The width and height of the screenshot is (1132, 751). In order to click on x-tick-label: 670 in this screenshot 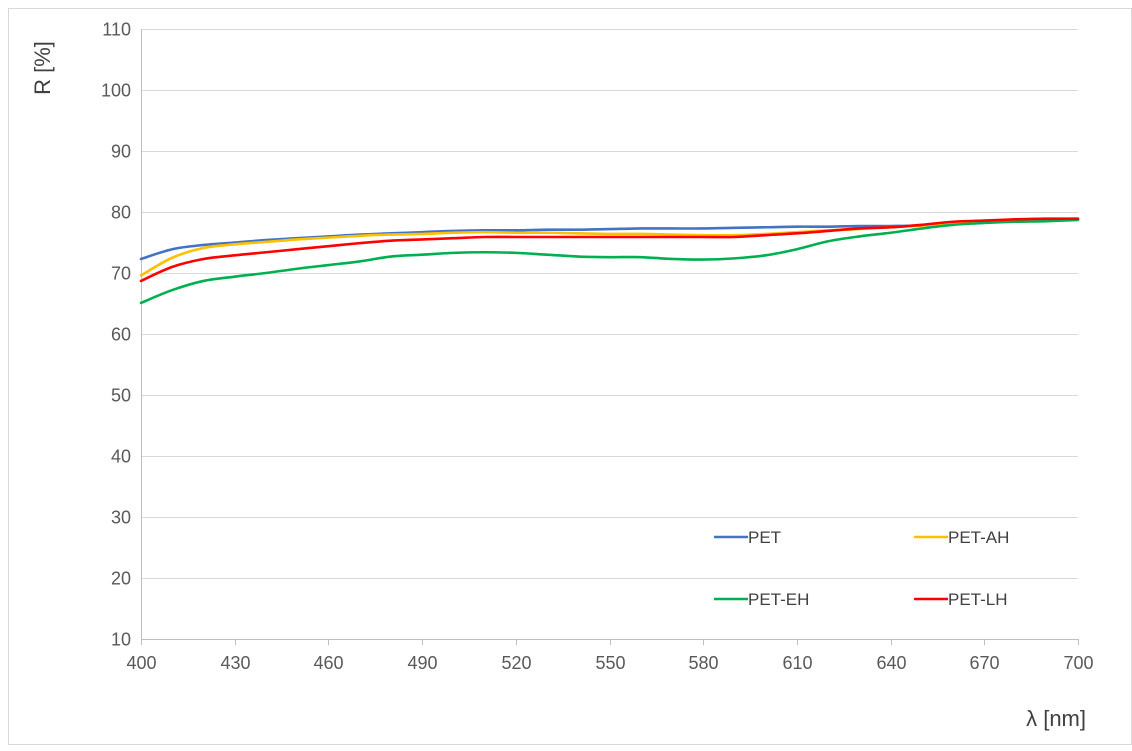, I will do `click(984, 663)`.